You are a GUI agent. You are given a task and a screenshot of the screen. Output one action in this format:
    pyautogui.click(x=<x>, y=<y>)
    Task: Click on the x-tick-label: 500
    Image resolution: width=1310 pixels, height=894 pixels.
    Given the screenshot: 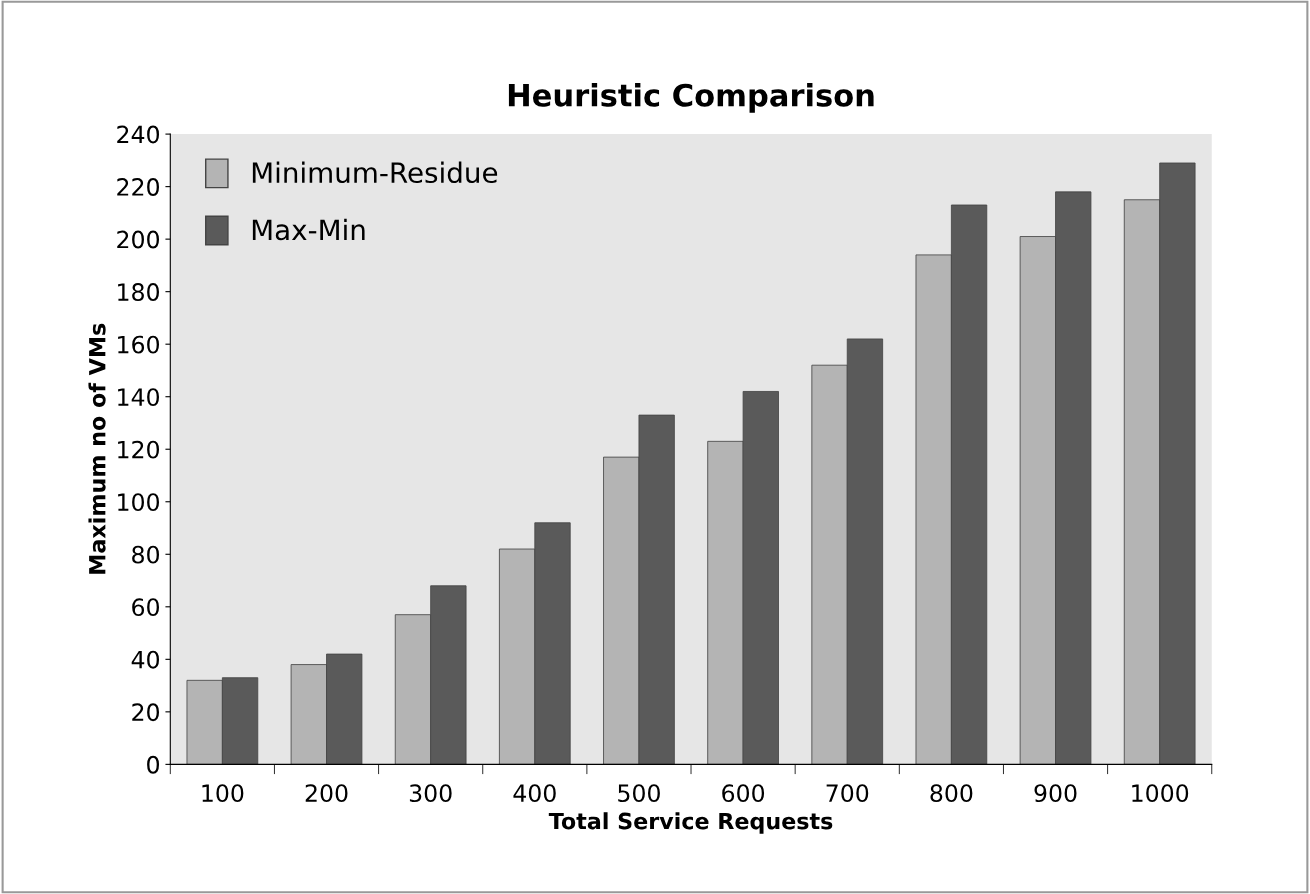 What is the action you would take?
    pyautogui.click(x=639, y=793)
    